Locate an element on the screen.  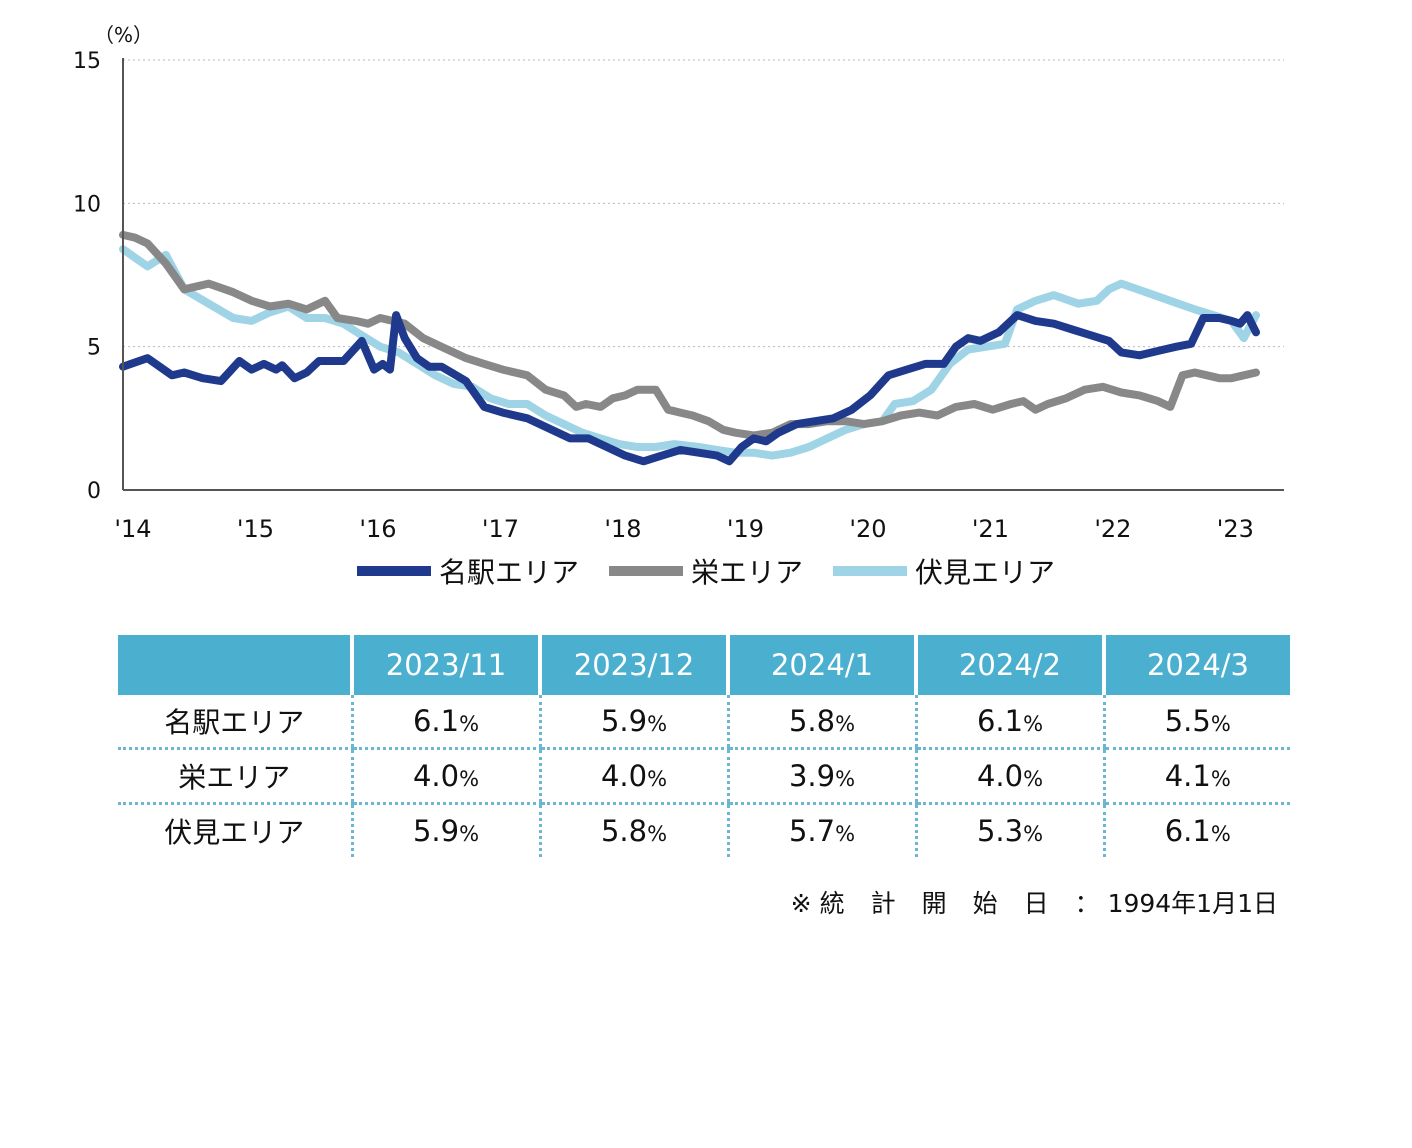
y-tick-label: 15 is located at coordinates (87, 61).